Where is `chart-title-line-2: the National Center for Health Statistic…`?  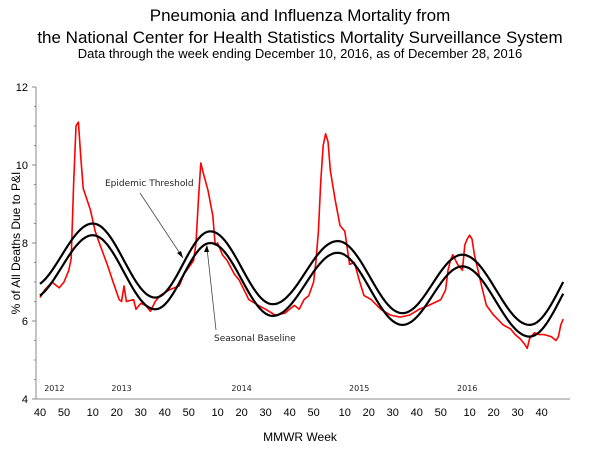
chart-title-line-2: the National Center for Health Statistic… is located at coordinates (300, 37).